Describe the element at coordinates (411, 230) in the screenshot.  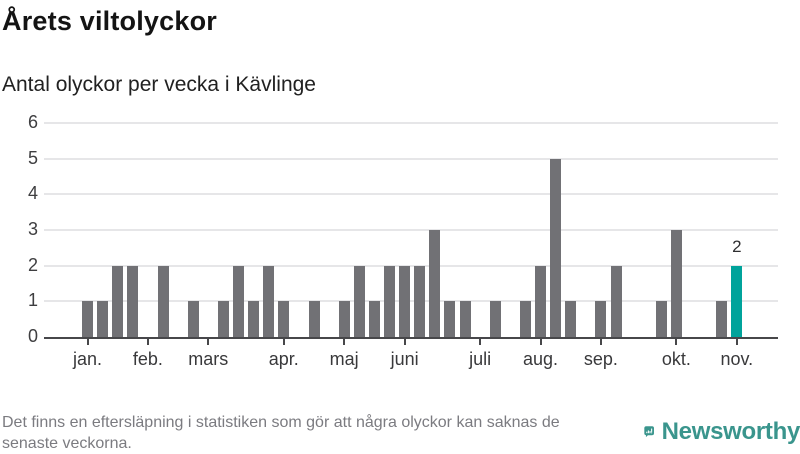
I see `gridline-y3` at that location.